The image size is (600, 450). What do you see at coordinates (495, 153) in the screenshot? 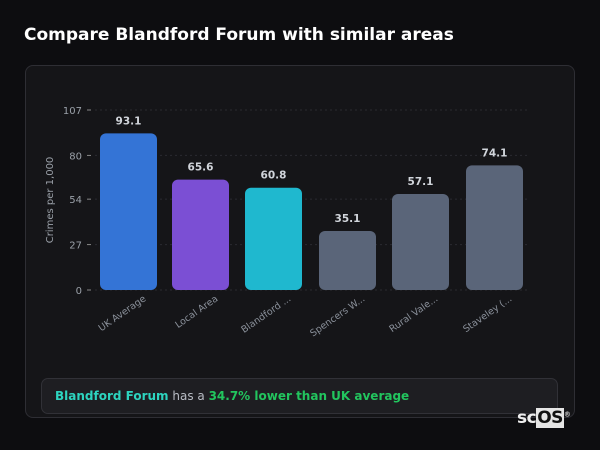
I see `bar-value-label: 74.1` at bounding box center [495, 153].